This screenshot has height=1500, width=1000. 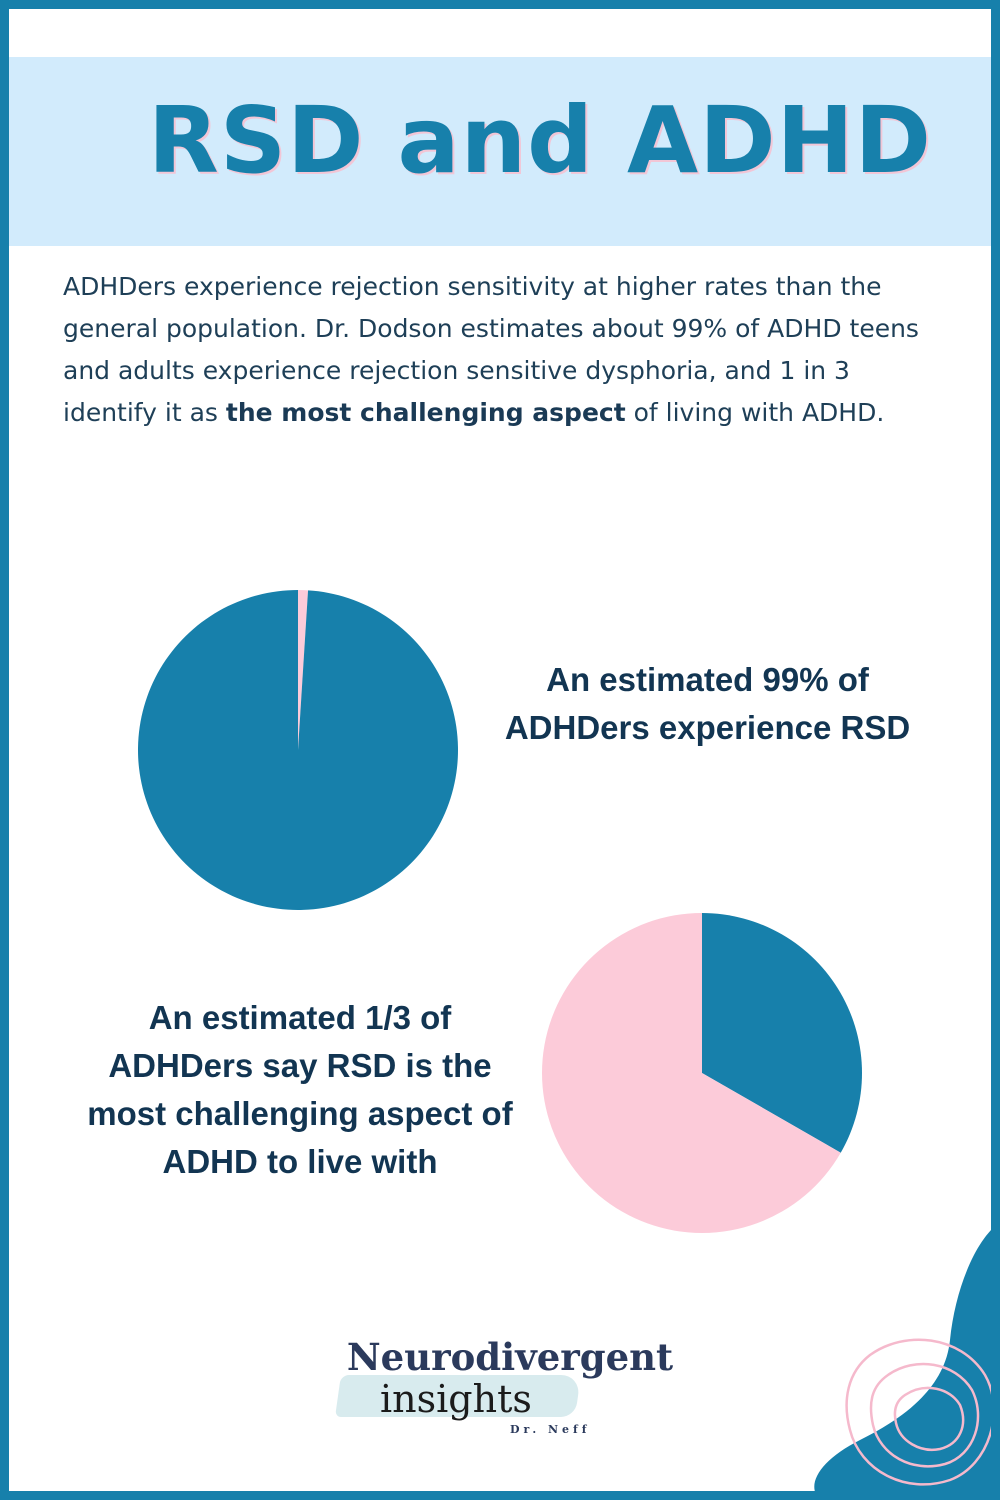 What do you see at coordinates (300, 1113) in the screenshot?
I see `pie-2-caption-line3: most challenging aspect of` at bounding box center [300, 1113].